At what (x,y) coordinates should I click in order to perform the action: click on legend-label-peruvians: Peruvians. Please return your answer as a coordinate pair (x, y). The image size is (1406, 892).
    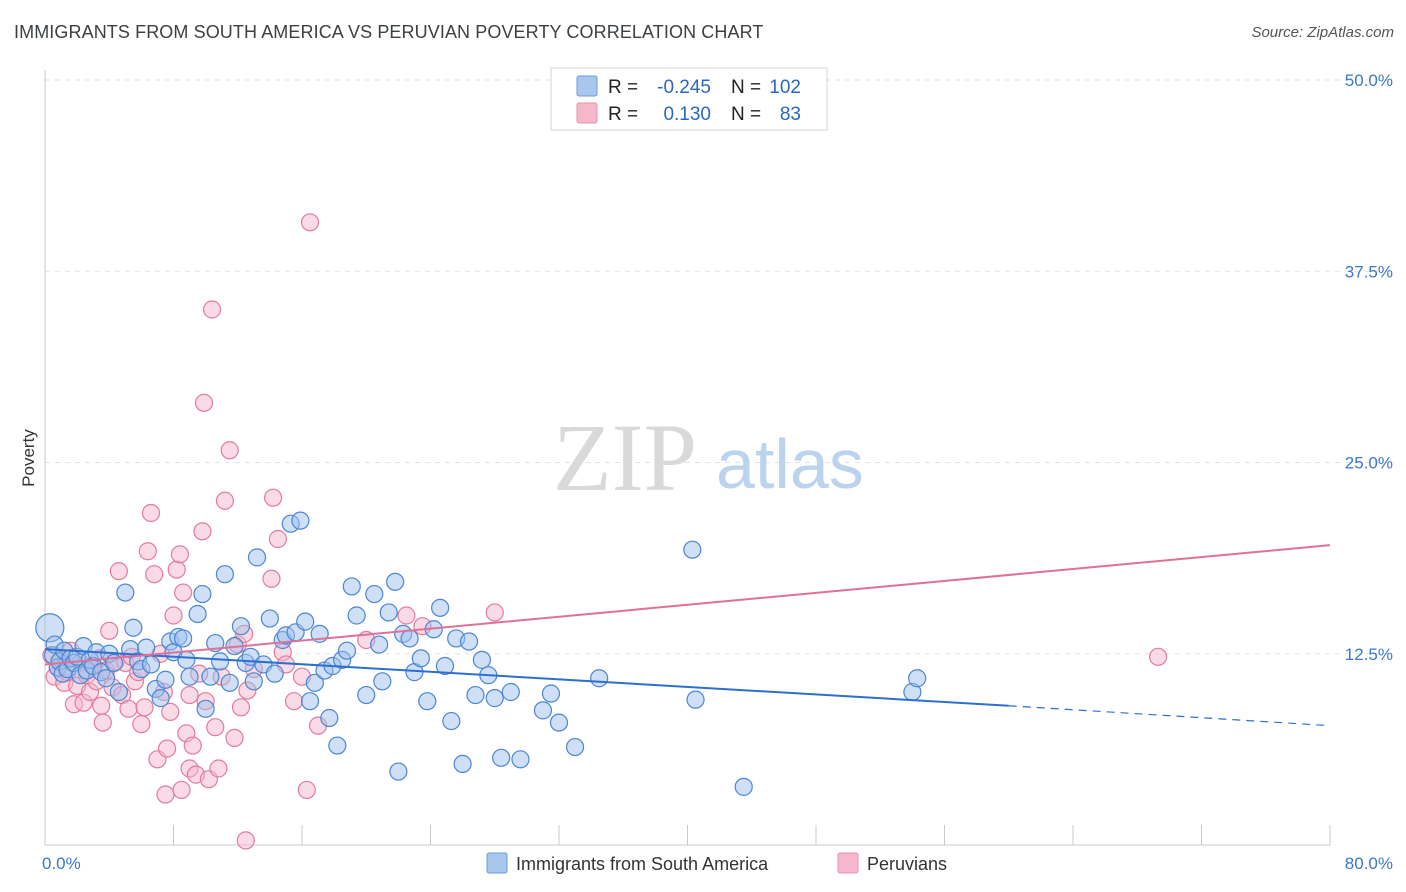
    Looking at the image, I should click on (907, 864).